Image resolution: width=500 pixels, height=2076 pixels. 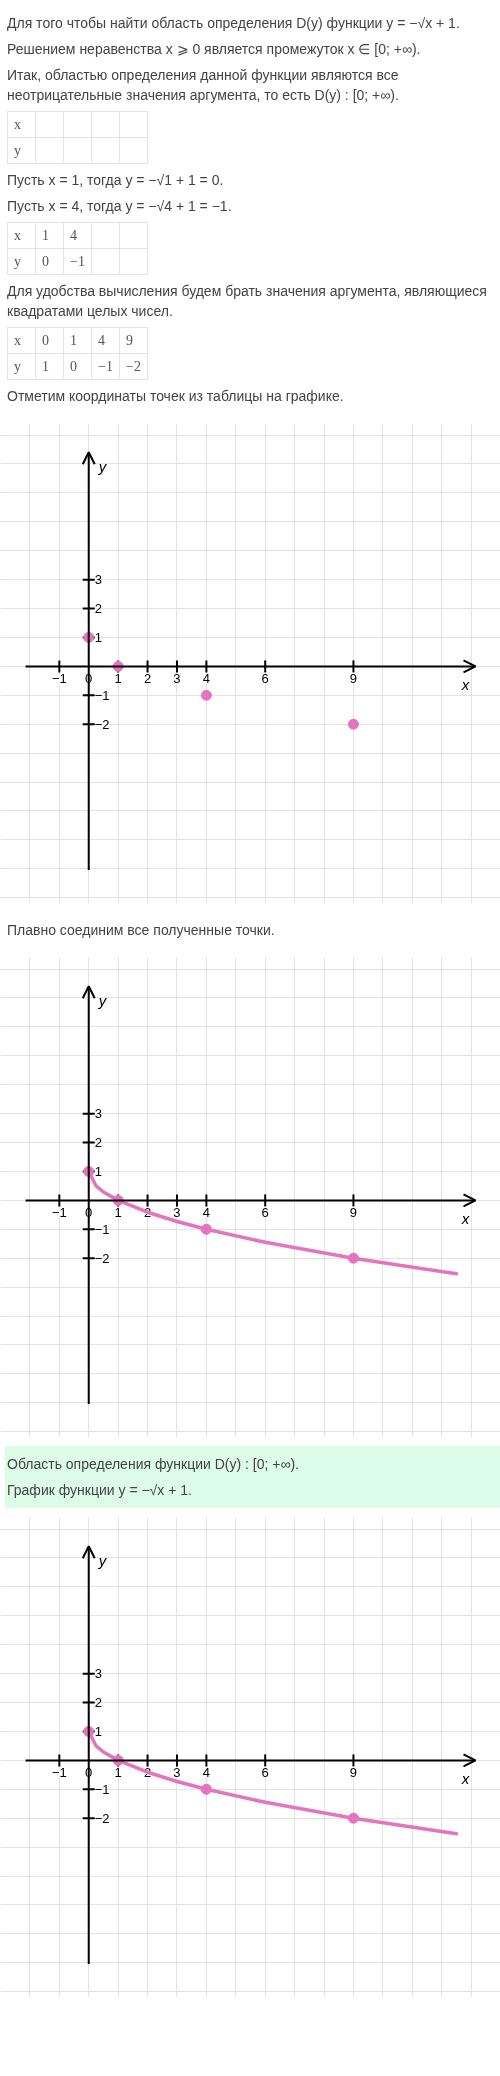 What do you see at coordinates (153, 1464) in the screenshot?
I see `text: Область определения функции D(y) : [0; +∞).` at bounding box center [153, 1464].